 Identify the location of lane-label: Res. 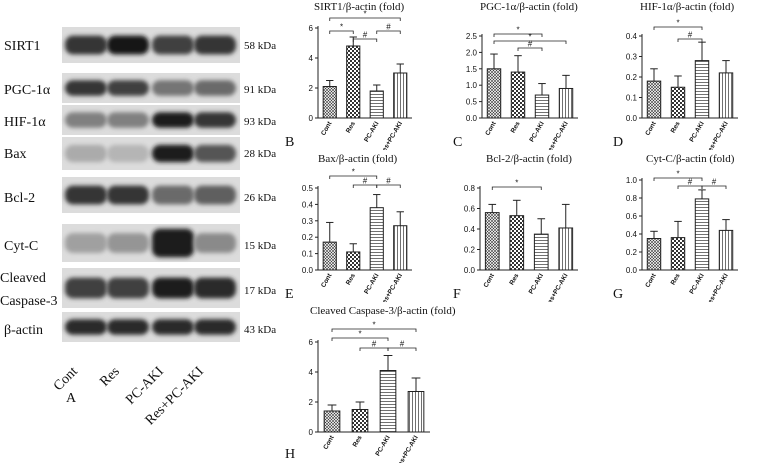
(109, 376).